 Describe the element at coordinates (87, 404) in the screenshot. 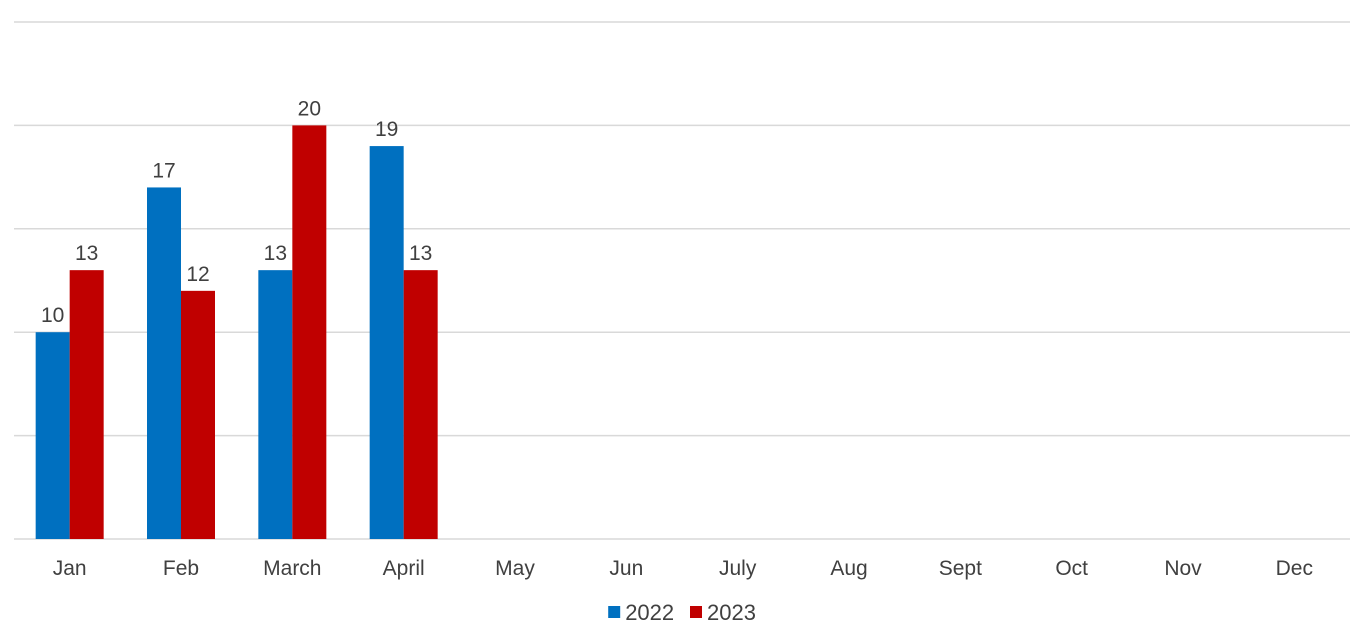

I see `bar-2023-Jan` at that location.